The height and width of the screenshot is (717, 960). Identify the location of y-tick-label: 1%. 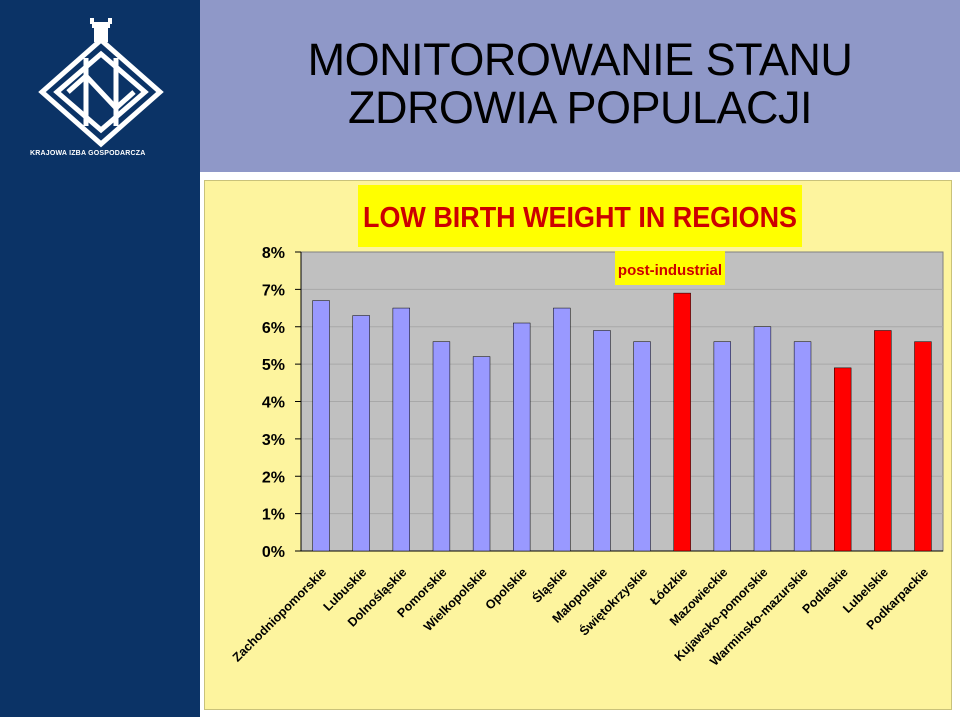
(273, 515).